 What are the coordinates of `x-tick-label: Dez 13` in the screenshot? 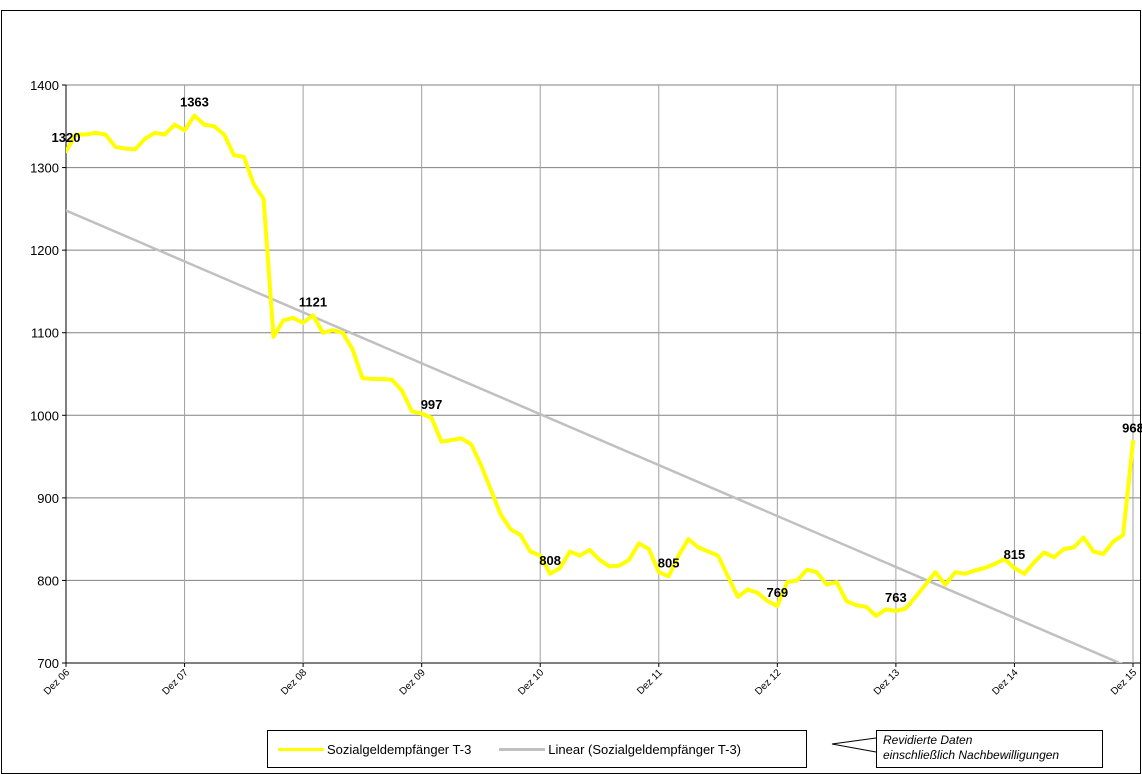 It's located at (887, 682).